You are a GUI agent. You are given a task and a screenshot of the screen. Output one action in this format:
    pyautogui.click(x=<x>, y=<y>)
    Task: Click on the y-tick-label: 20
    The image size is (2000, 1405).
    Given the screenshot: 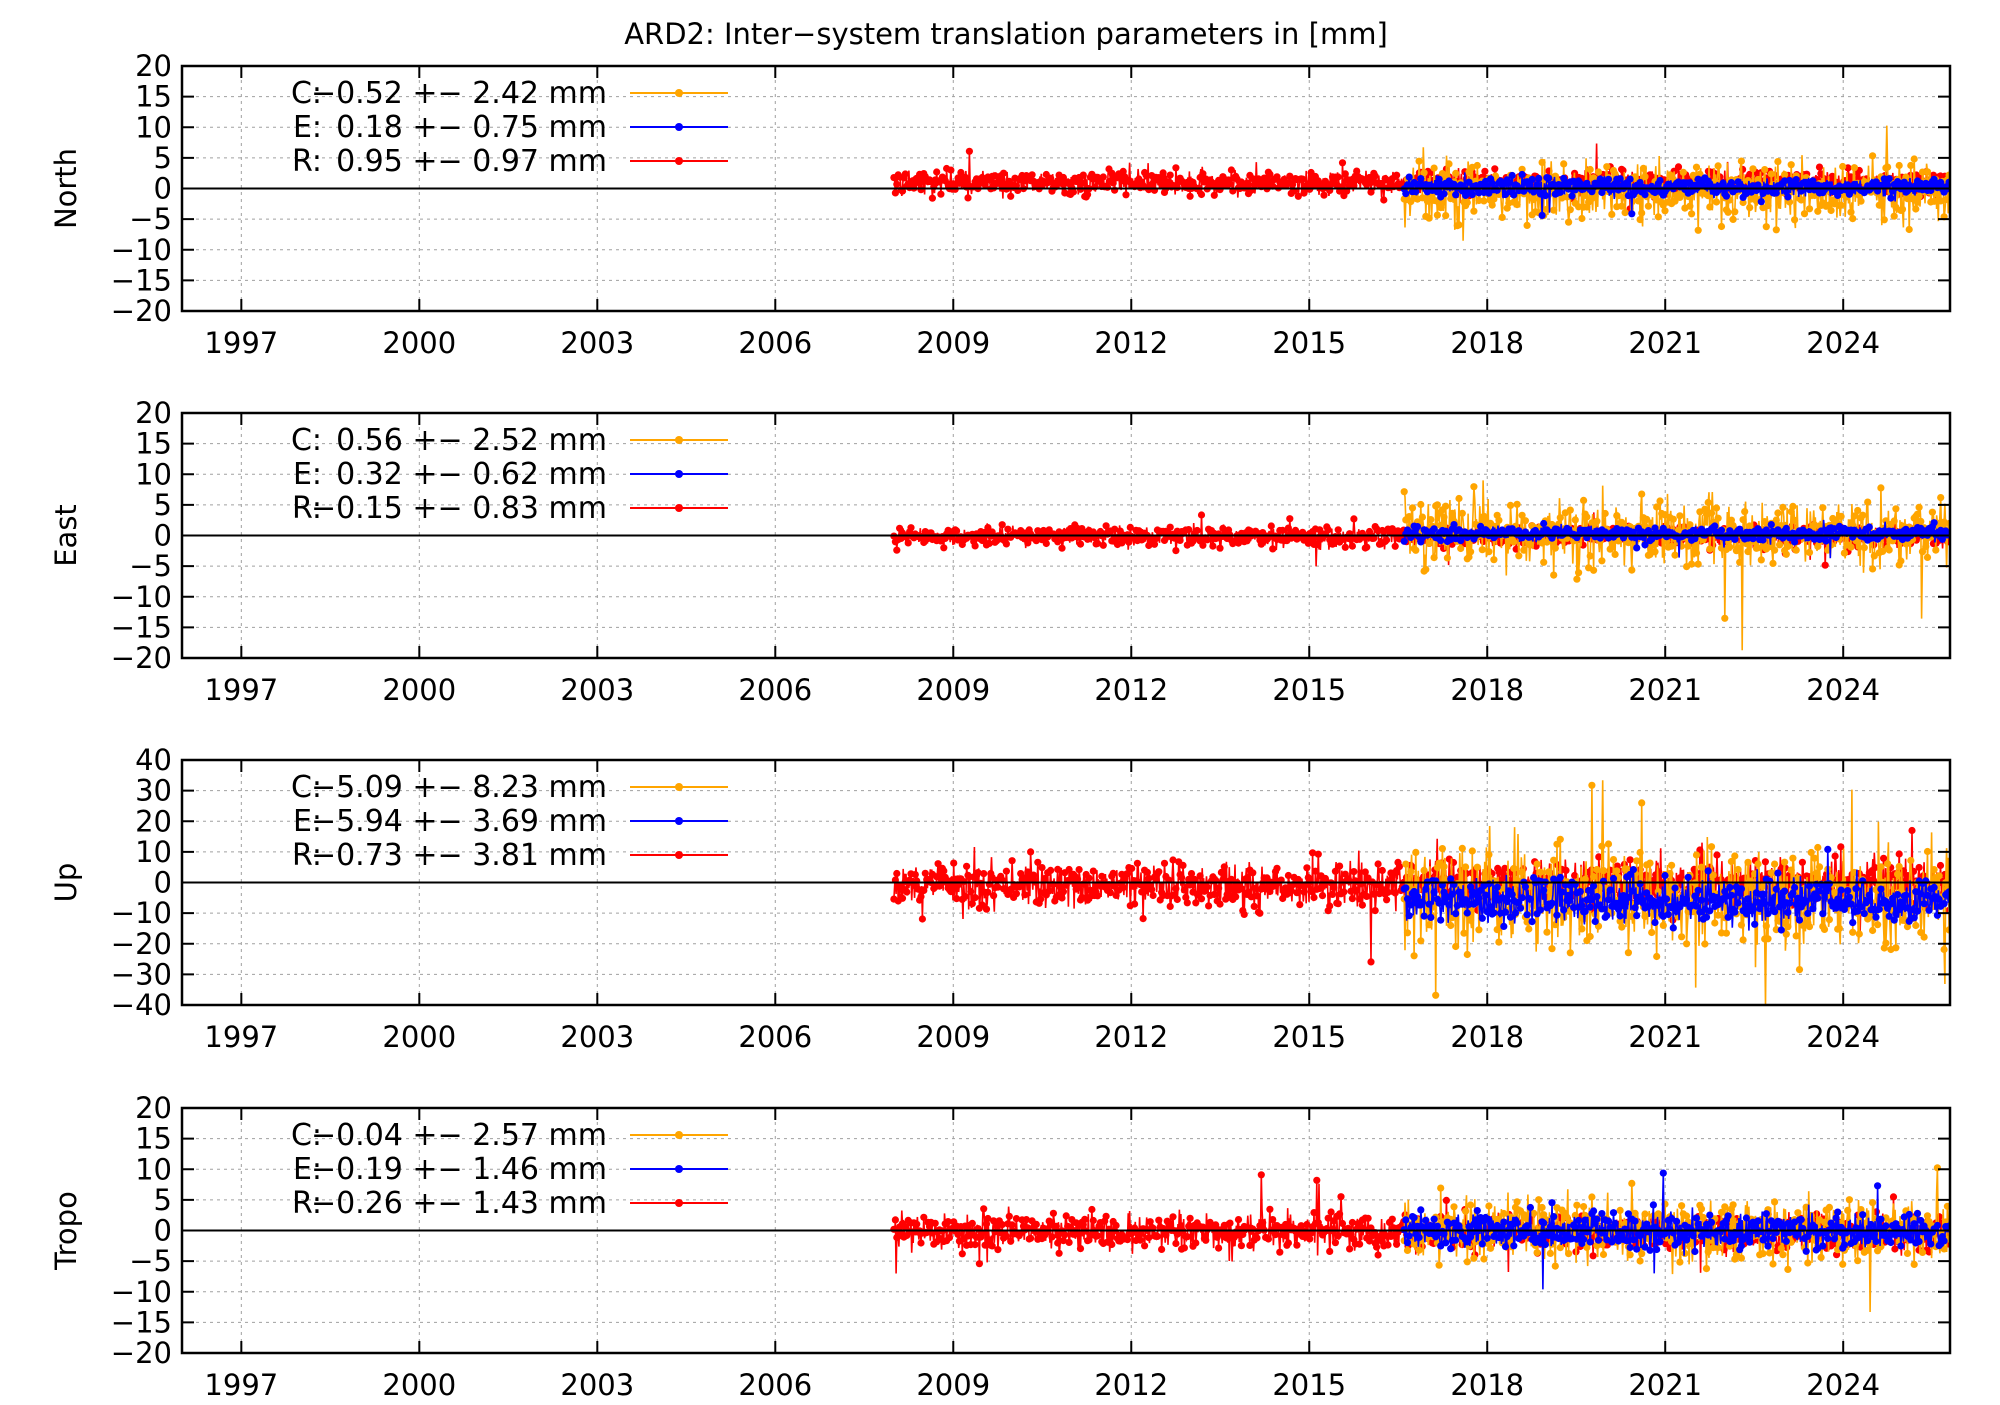 What is the action you would take?
    pyautogui.click(x=153, y=821)
    